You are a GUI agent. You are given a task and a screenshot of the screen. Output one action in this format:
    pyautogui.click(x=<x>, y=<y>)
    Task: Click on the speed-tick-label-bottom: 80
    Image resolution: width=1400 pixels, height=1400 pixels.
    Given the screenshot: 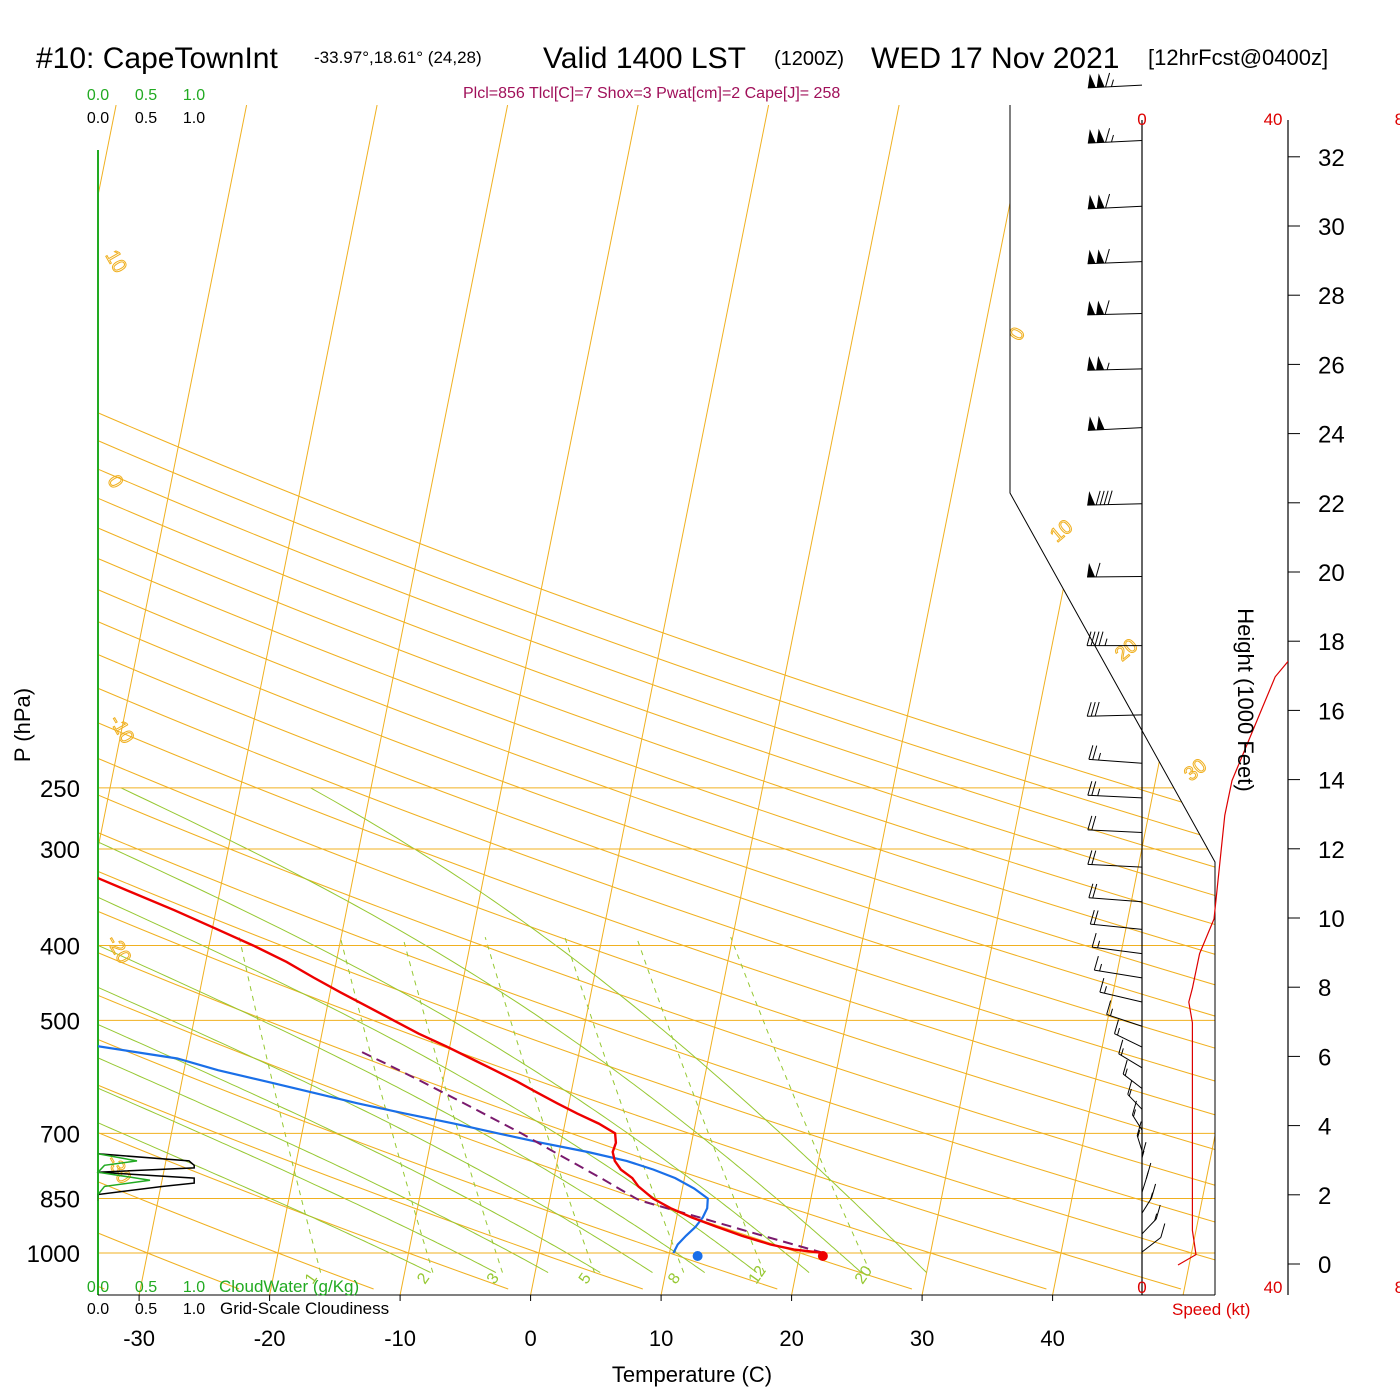 What is the action you would take?
    pyautogui.click(x=1397, y=1287)
    